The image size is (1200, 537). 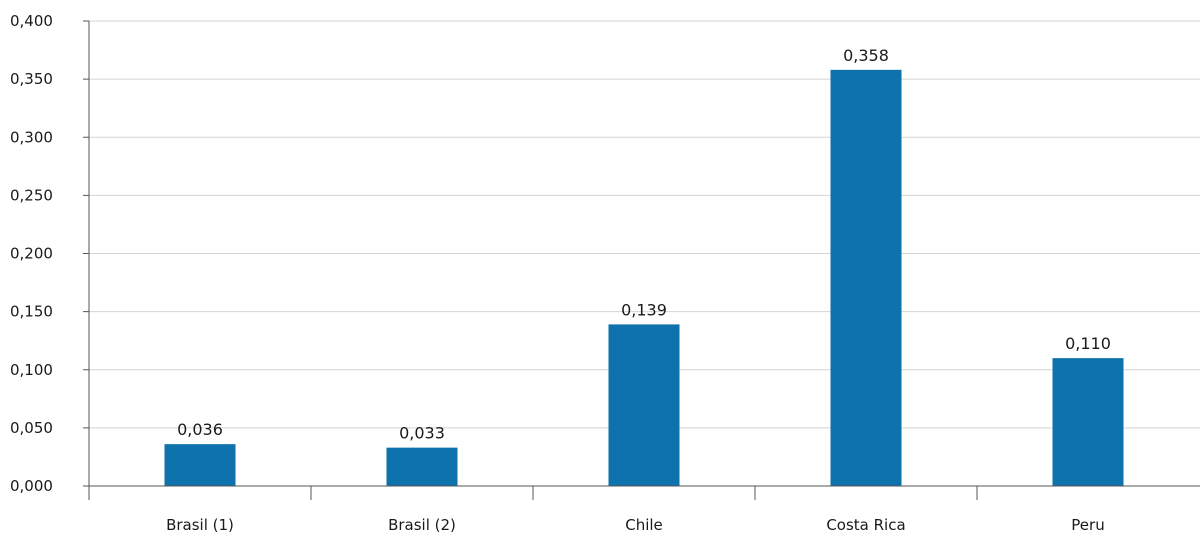 I want to click on y-tick-label: 0,200, so click(x=31, y=254).